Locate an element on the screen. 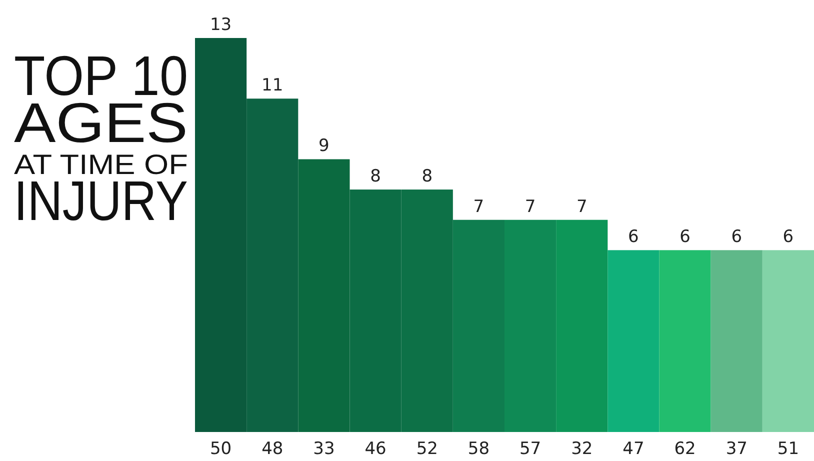  text: TOP 10 AGES AT TIME OF INJURY is located at coordinates (101, 139).